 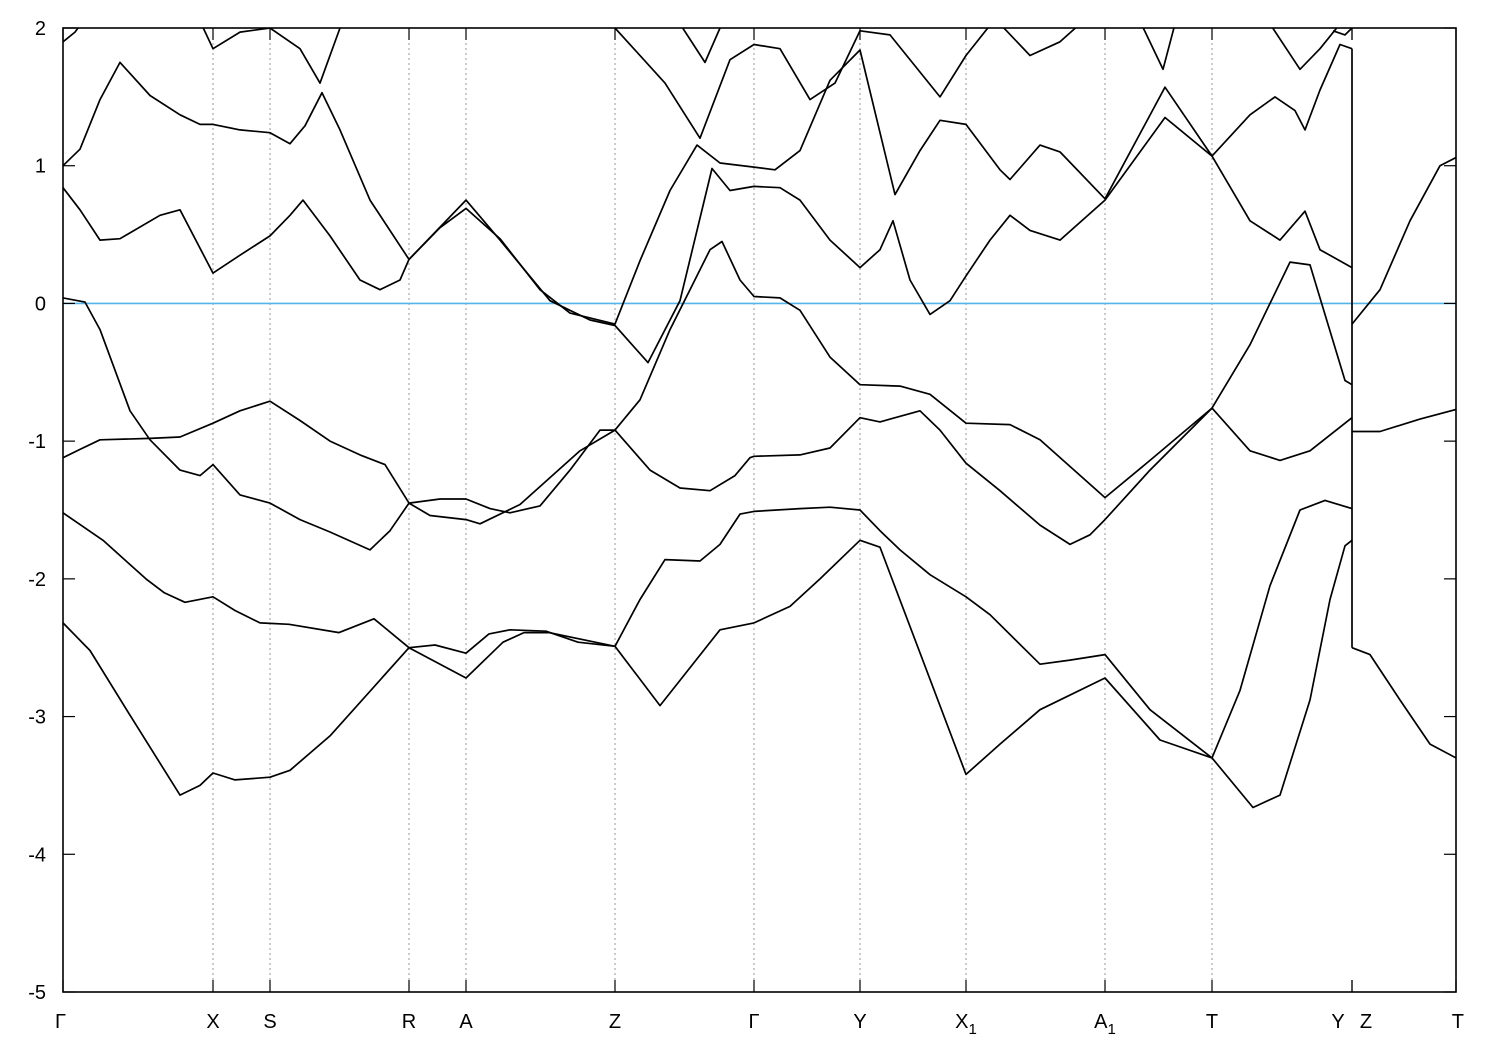 I want to click on x-tick-label: R, so click(x=409, y=1022).